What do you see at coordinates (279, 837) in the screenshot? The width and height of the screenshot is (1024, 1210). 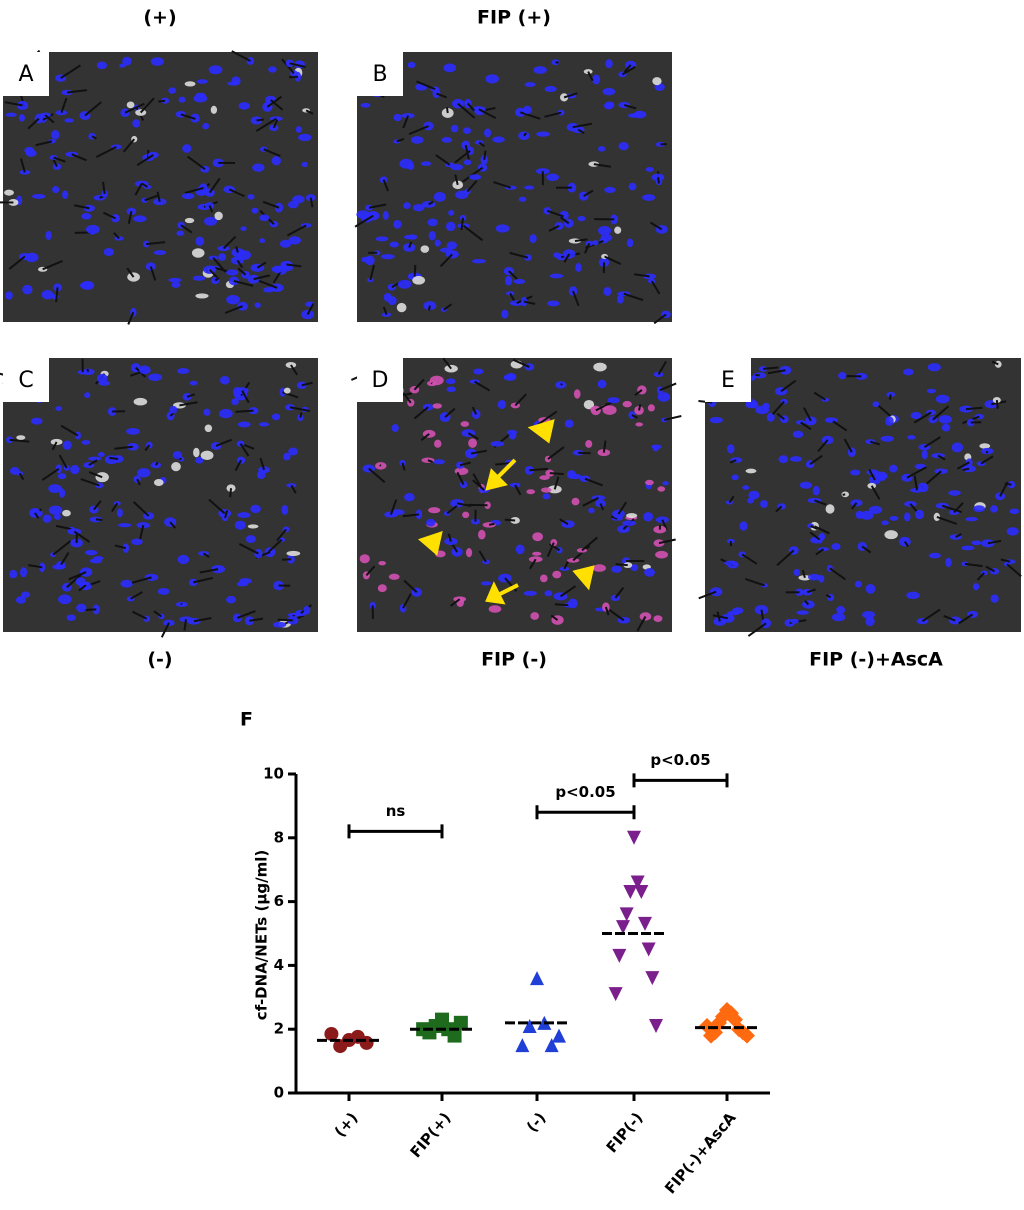 I see `y-tick-label: 8` at bounding box center [279, 837].